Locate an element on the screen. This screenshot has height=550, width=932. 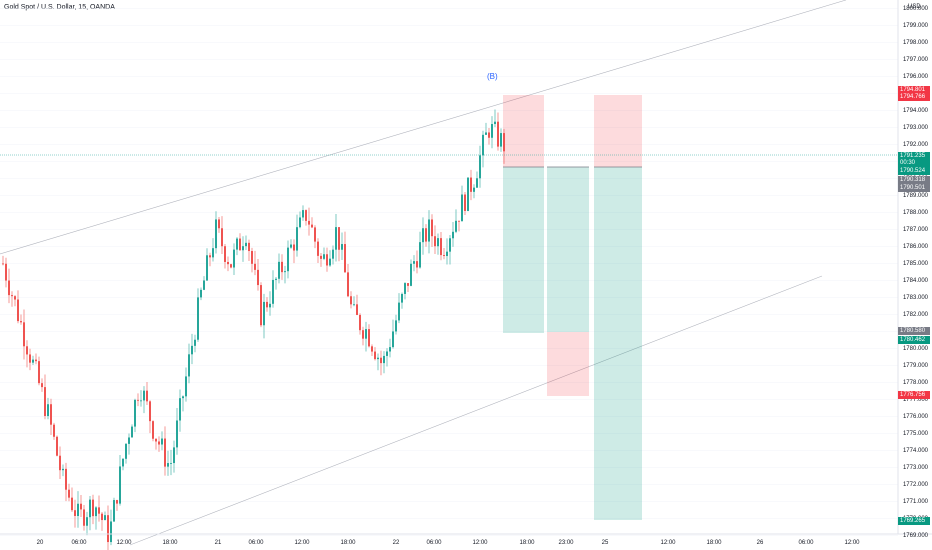
price-tag: 1780.462 is located at coordinates (914, 340).